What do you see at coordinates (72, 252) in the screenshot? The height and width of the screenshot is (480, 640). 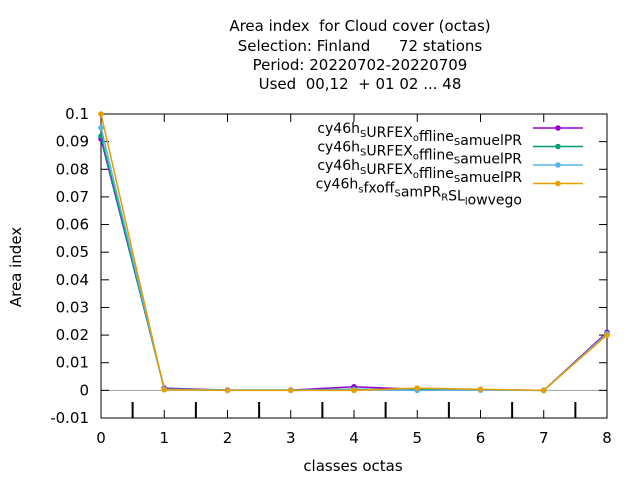 I see `y-tick-label: 0.05` at bounding box center [72, 252].